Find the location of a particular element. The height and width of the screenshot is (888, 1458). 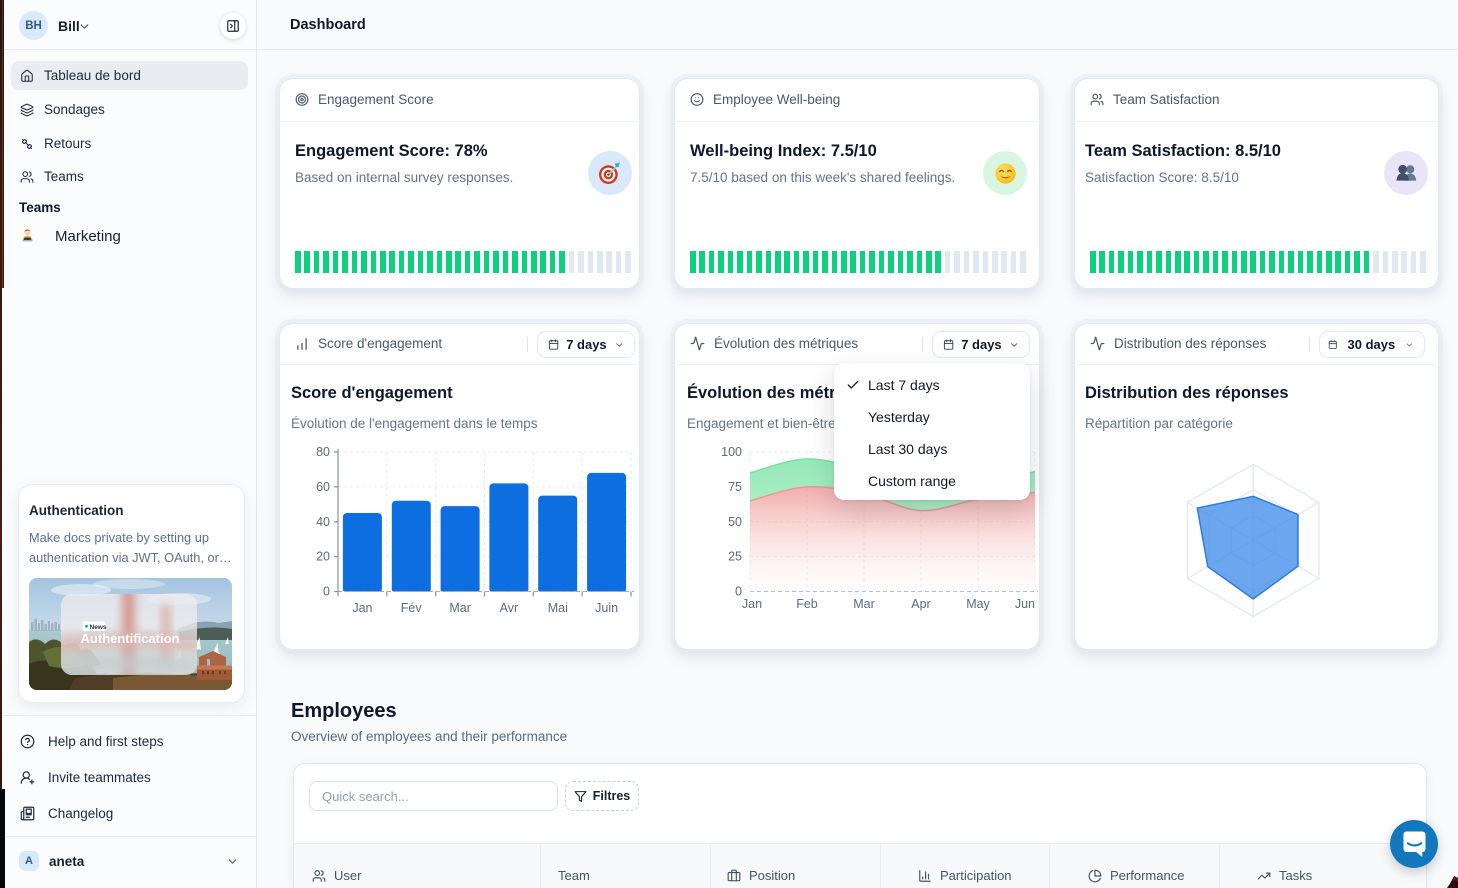

svg-text: 100 is located at coordinates (731, 452).